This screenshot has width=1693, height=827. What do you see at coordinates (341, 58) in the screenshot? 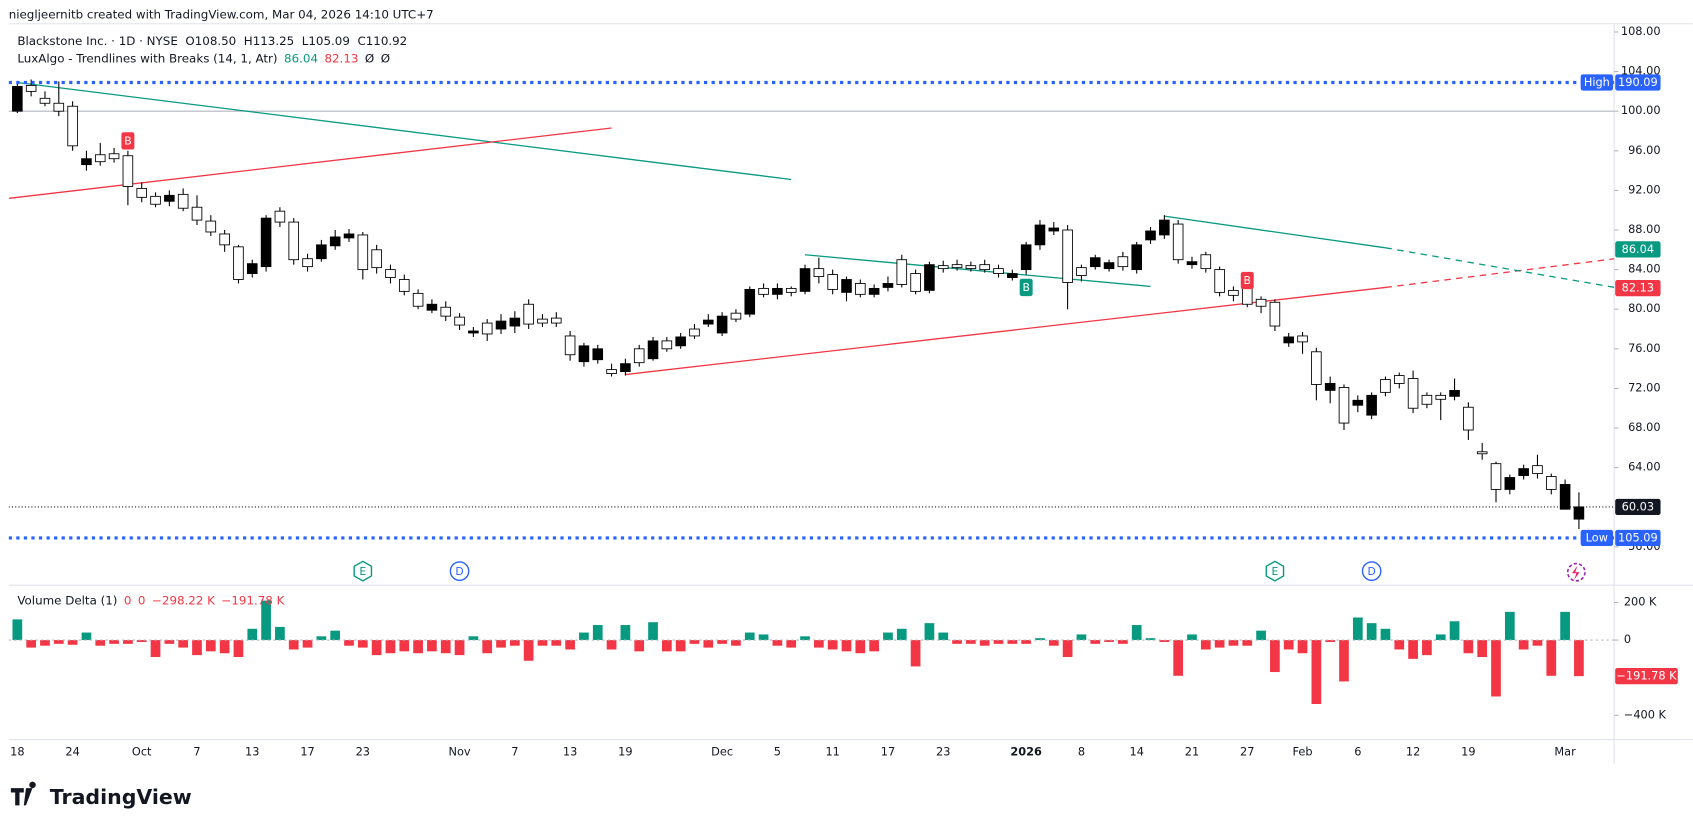
I see `indicator-value: 82.13` at bounding box center [341, 58].